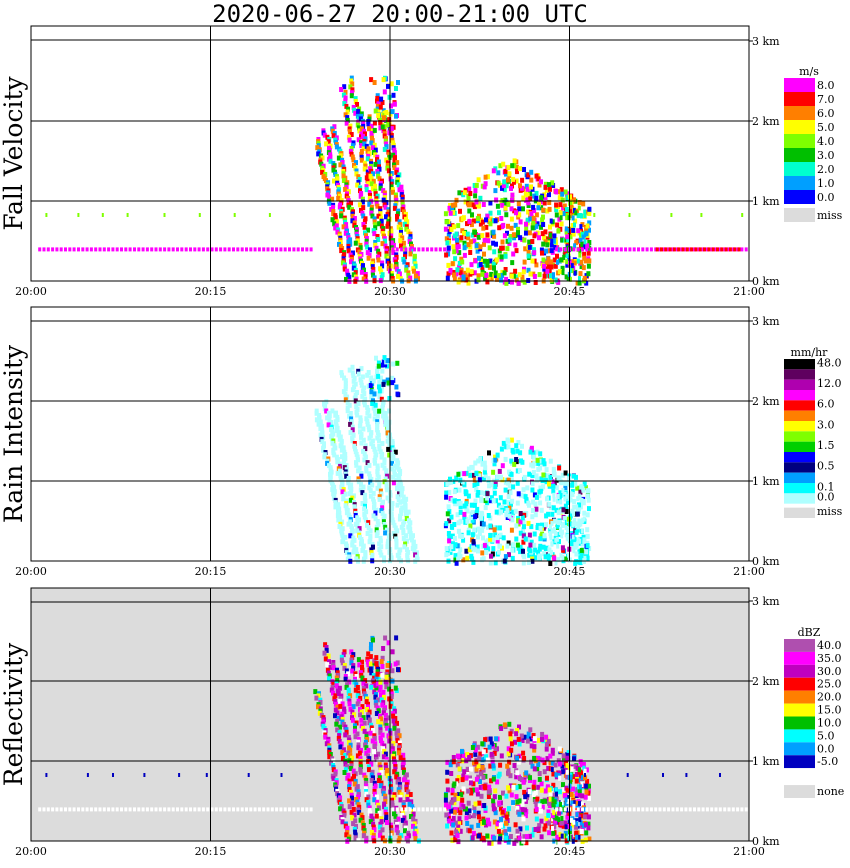 Image resolution: width=850 pixels, height=868 pixels. Describe the element at coordinates (826, 466) in the screenshot. I see `legend-label: 0.5` at that location.